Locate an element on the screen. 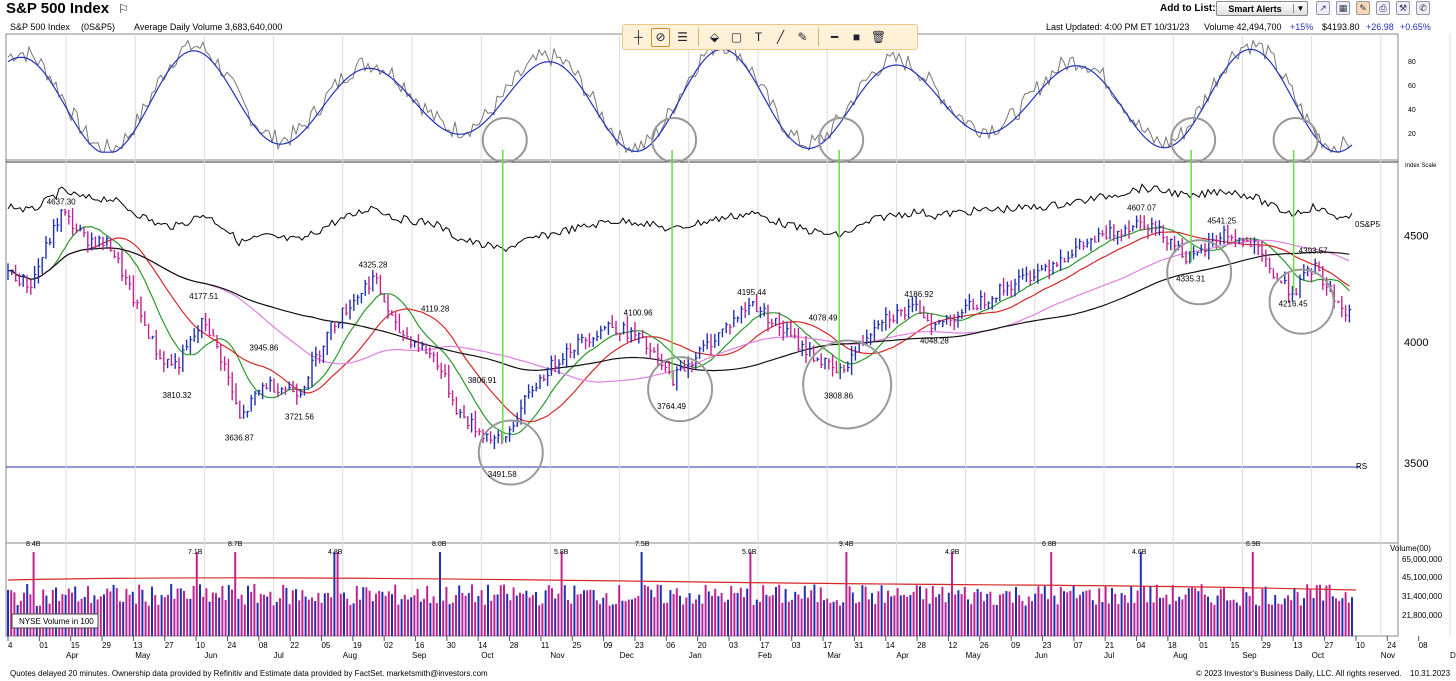 Image resolution: width=1456 pixels, height=681 pixels. volume-label-box is located at coordinates (55, 621).